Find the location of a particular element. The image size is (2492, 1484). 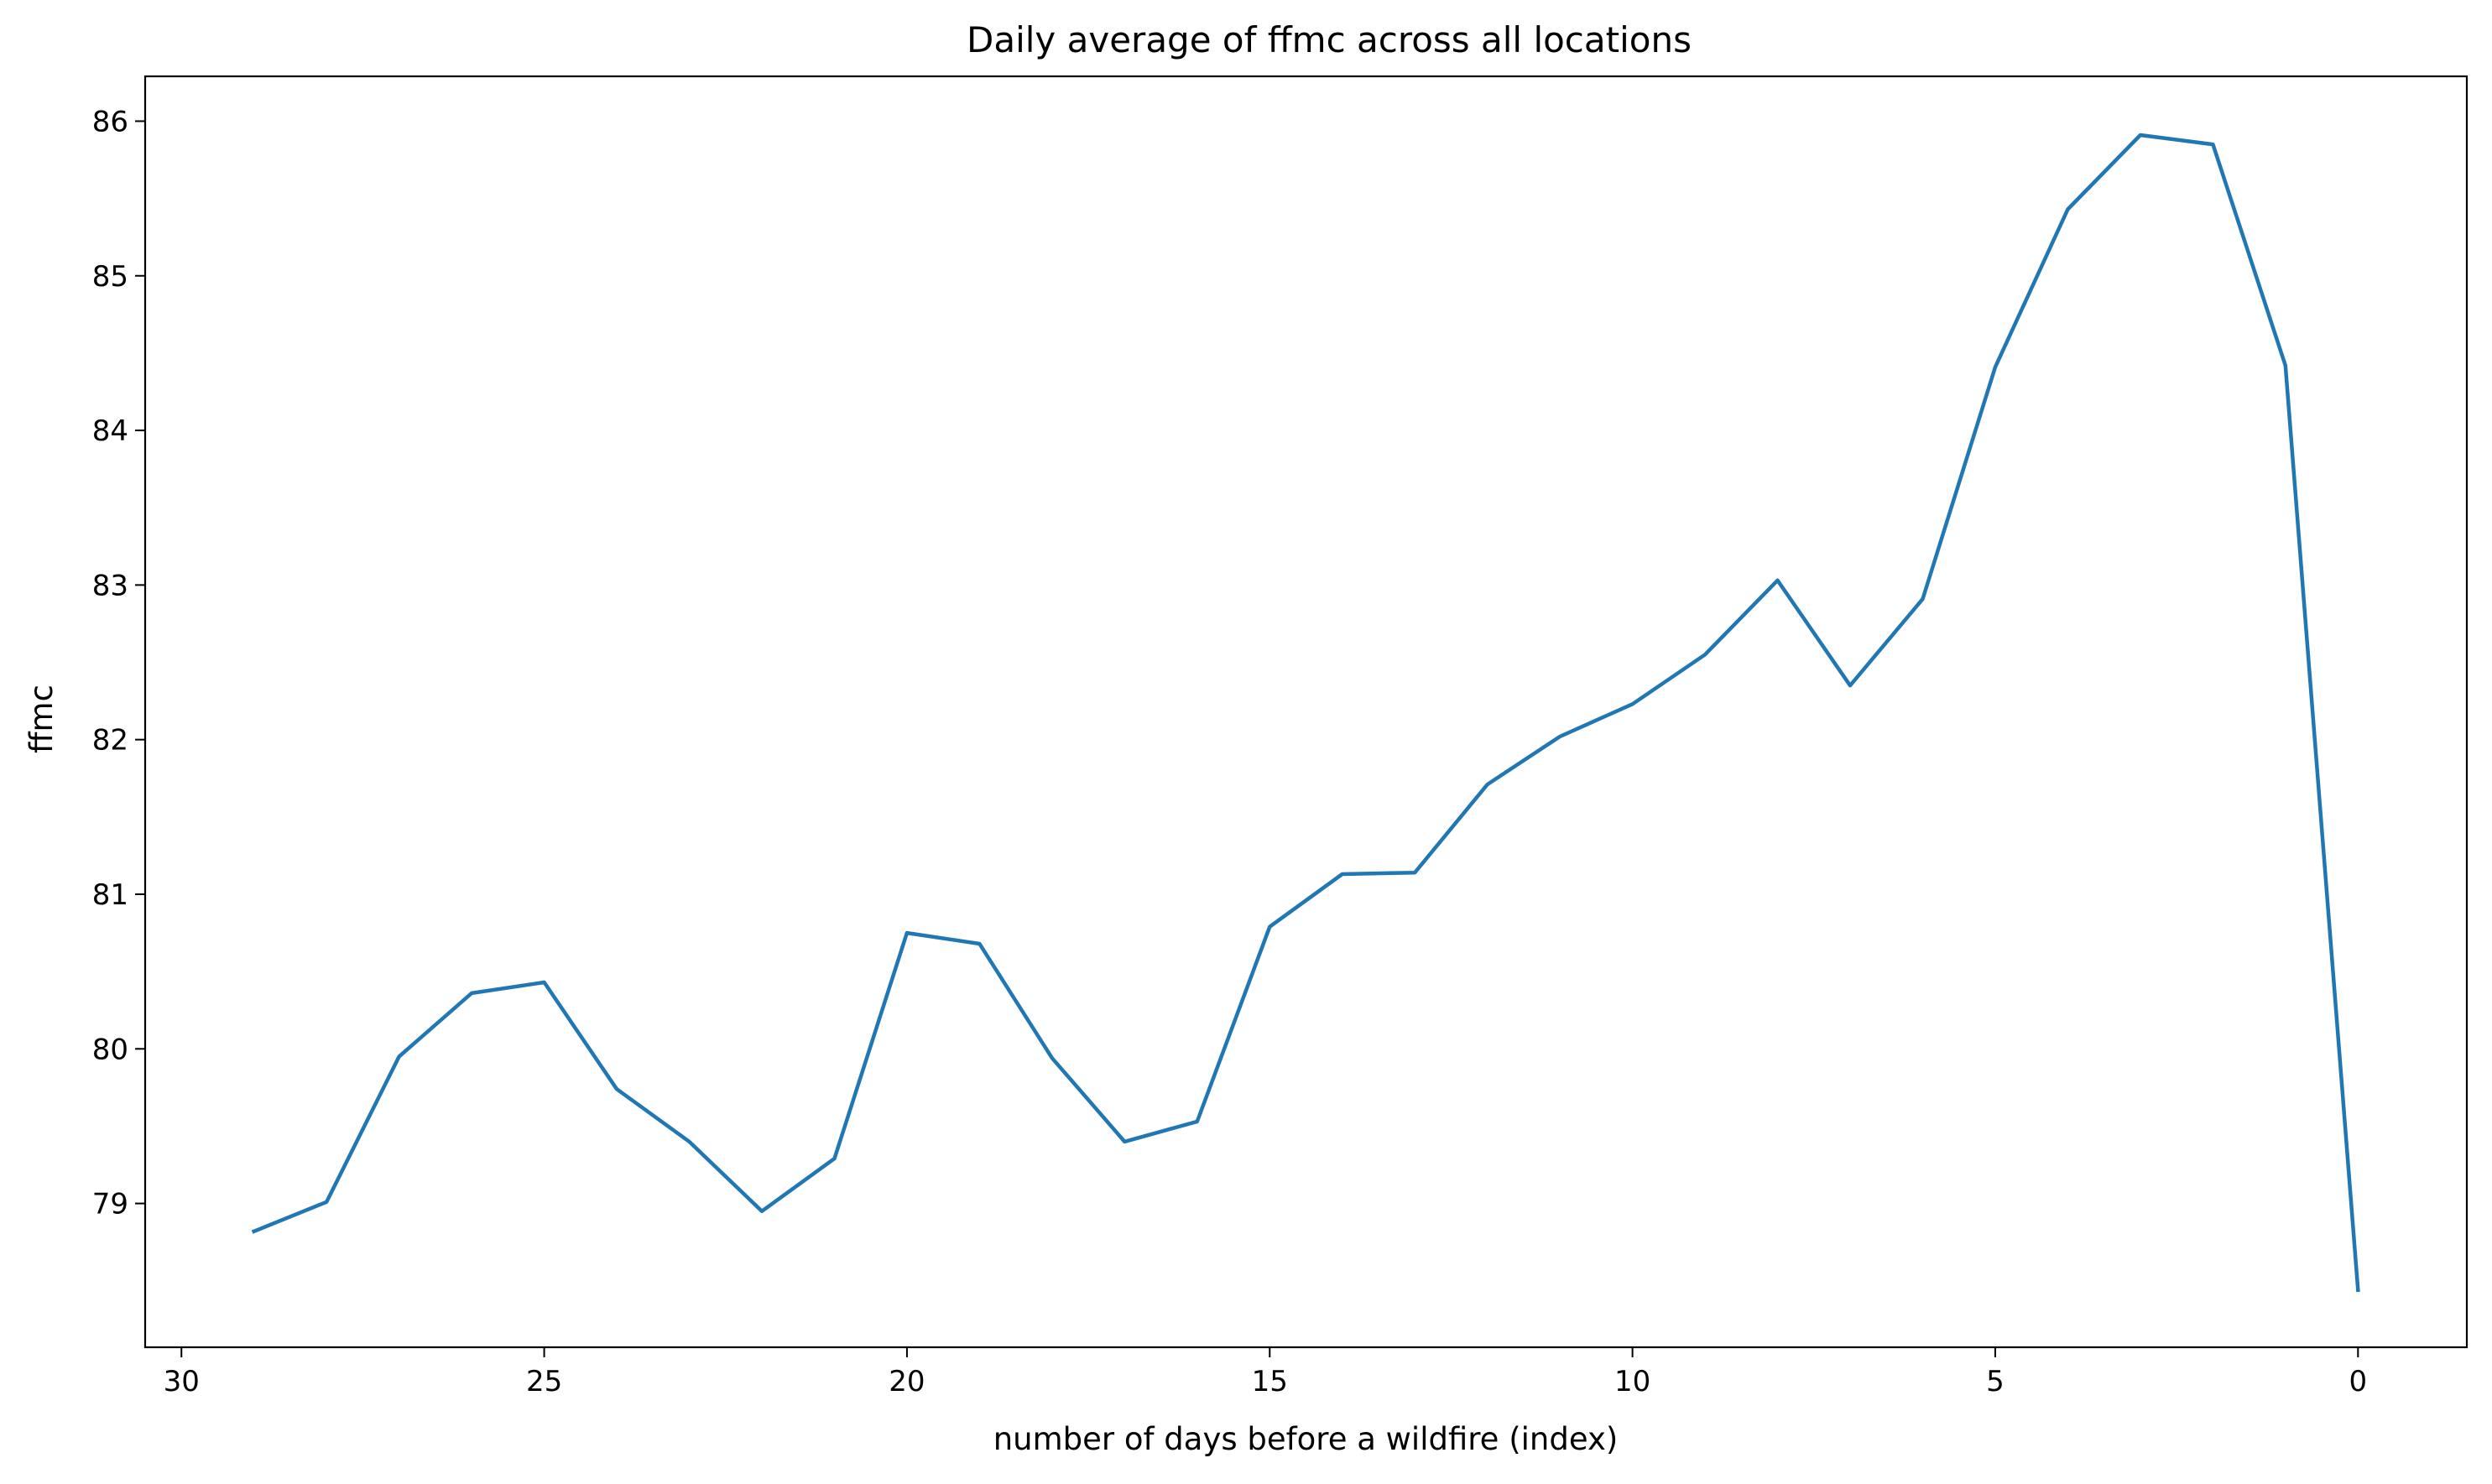

x-tick-label: 30 is located at coordinates (182, 1381).